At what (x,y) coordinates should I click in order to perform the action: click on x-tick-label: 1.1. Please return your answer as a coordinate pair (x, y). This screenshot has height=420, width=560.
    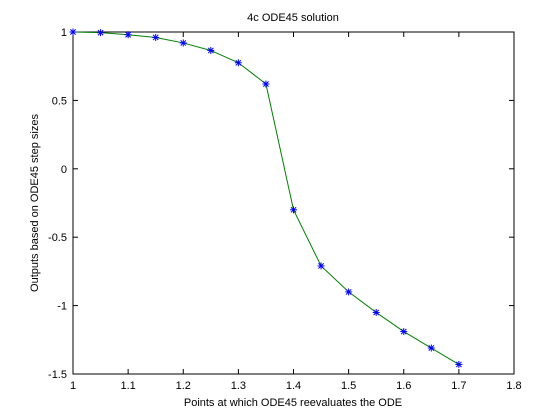
    Looking at the image, I should click on (127, 386).